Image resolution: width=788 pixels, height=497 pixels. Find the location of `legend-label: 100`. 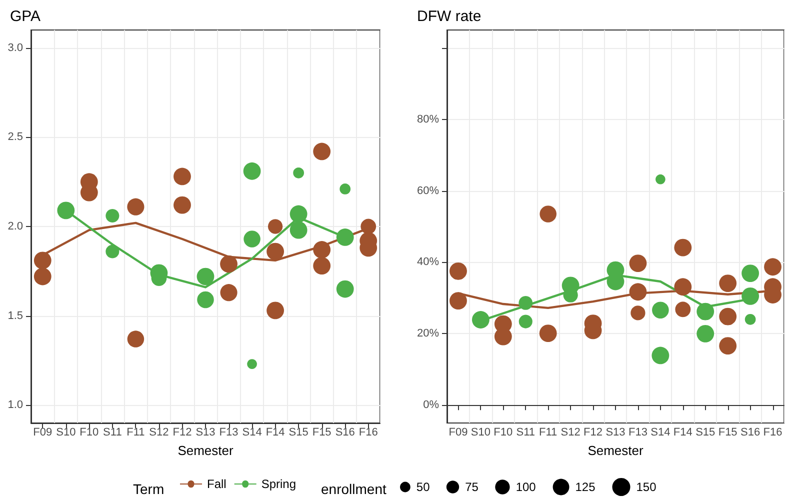

legend-label: 100 is located at coordinates (526, 487).